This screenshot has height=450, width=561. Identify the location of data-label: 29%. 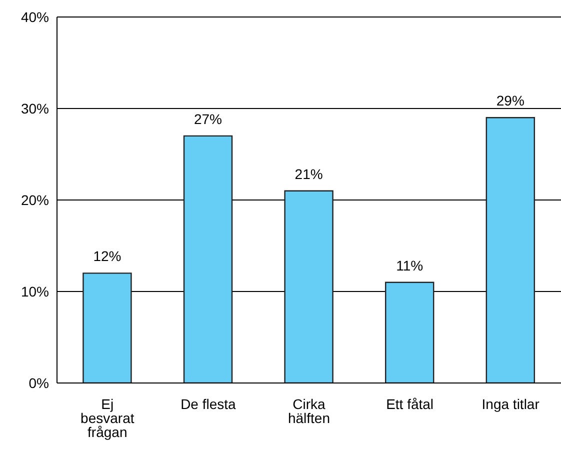
(510, 100).